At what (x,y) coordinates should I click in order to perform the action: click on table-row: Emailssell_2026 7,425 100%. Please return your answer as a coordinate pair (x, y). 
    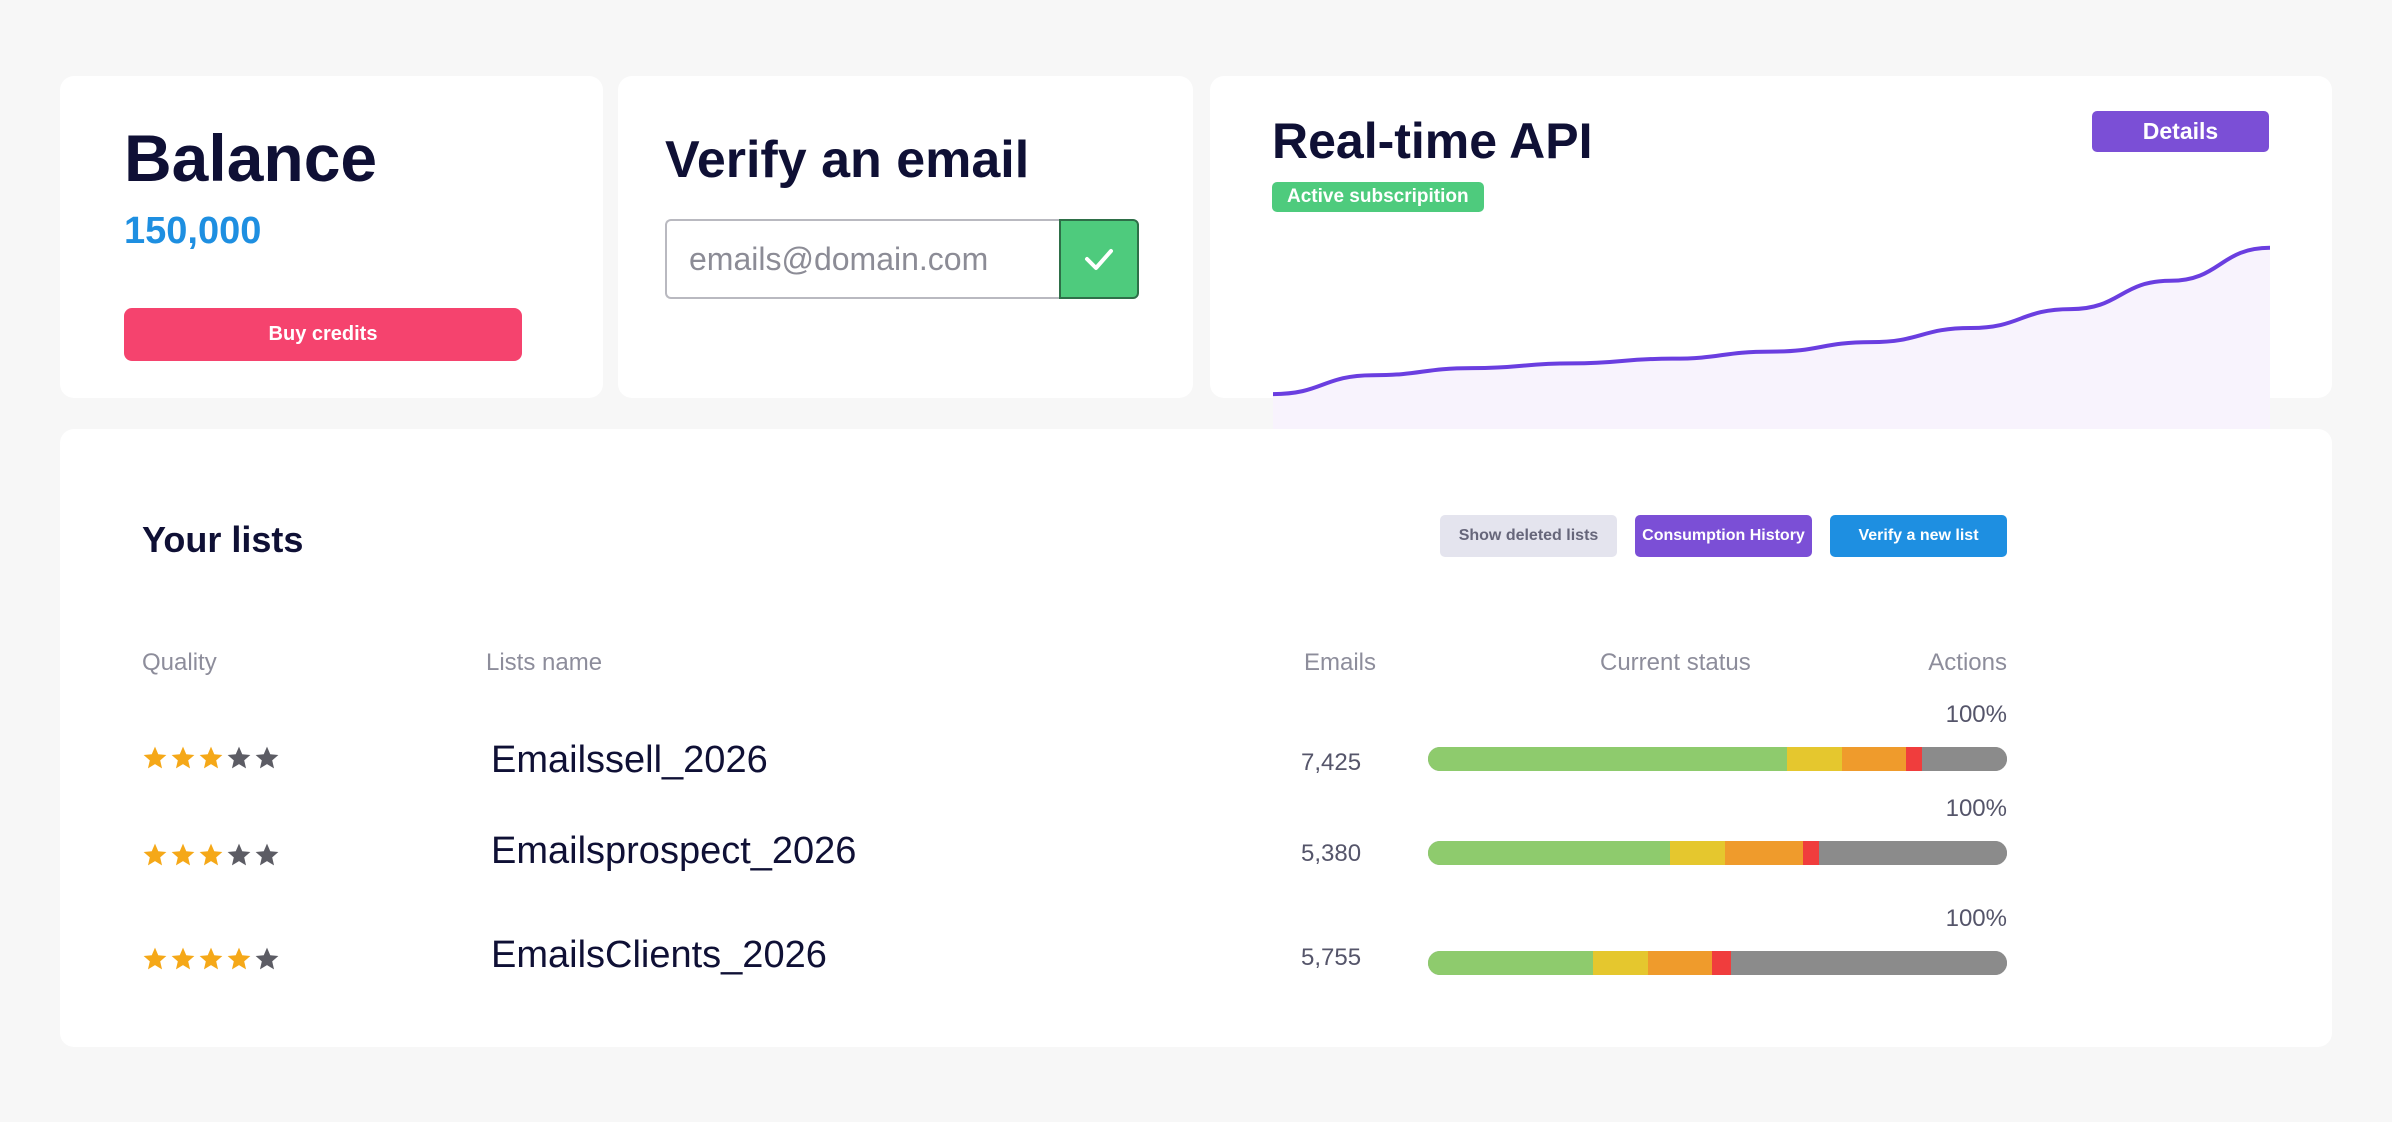
    Looking at the image, I should click on (1196, 749).